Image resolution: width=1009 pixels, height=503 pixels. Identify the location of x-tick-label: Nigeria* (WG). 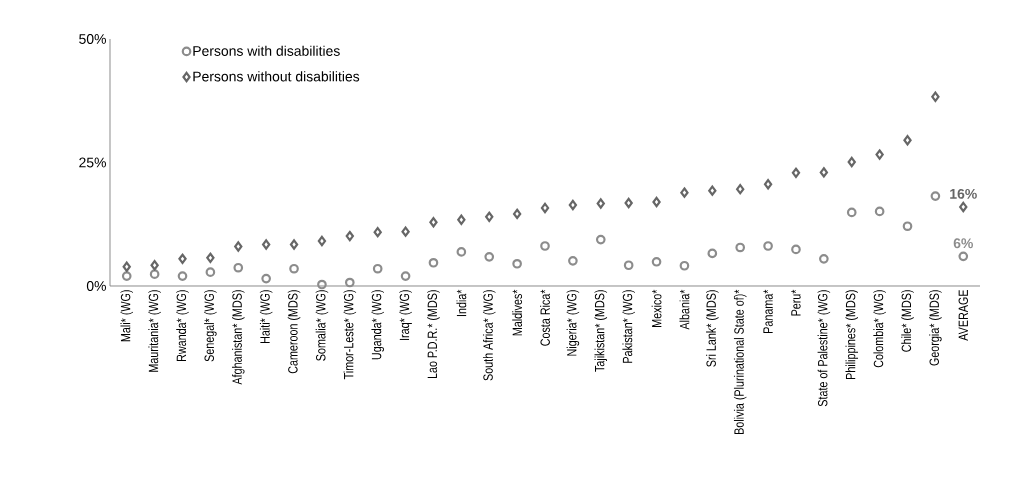
(573, 323).